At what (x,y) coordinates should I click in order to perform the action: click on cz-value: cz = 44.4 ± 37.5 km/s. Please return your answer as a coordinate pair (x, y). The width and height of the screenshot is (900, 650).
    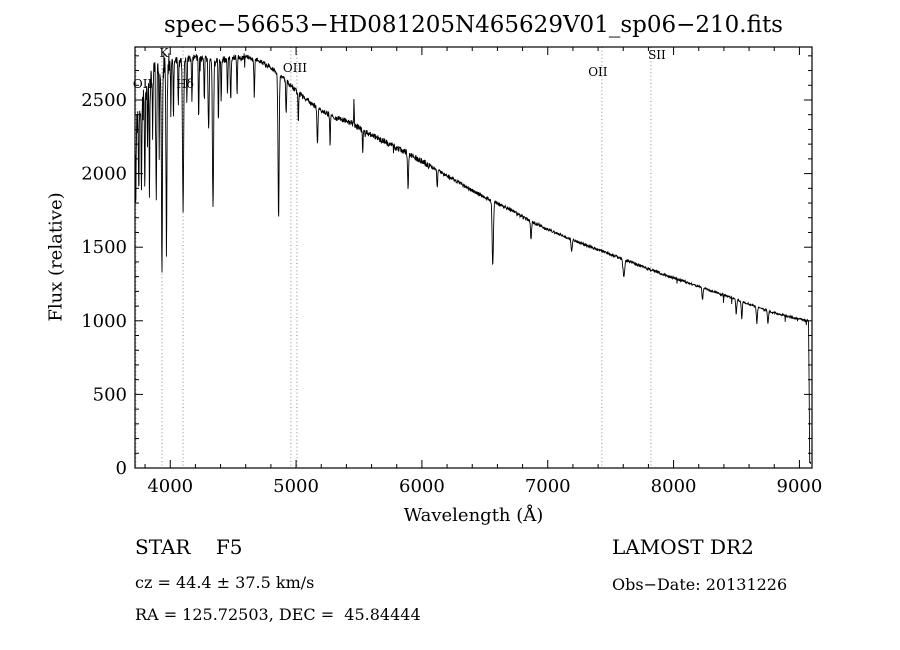
    Looking at the image, I should click on (225, 582).